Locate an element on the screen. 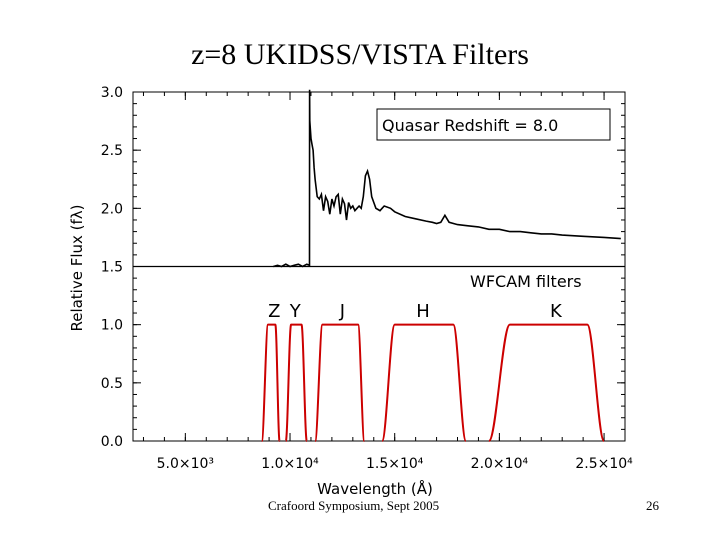 The height and width of the screenshot is (540, 720). x-tick-label: 5.0×10³ is located at coordinates (185, 464).